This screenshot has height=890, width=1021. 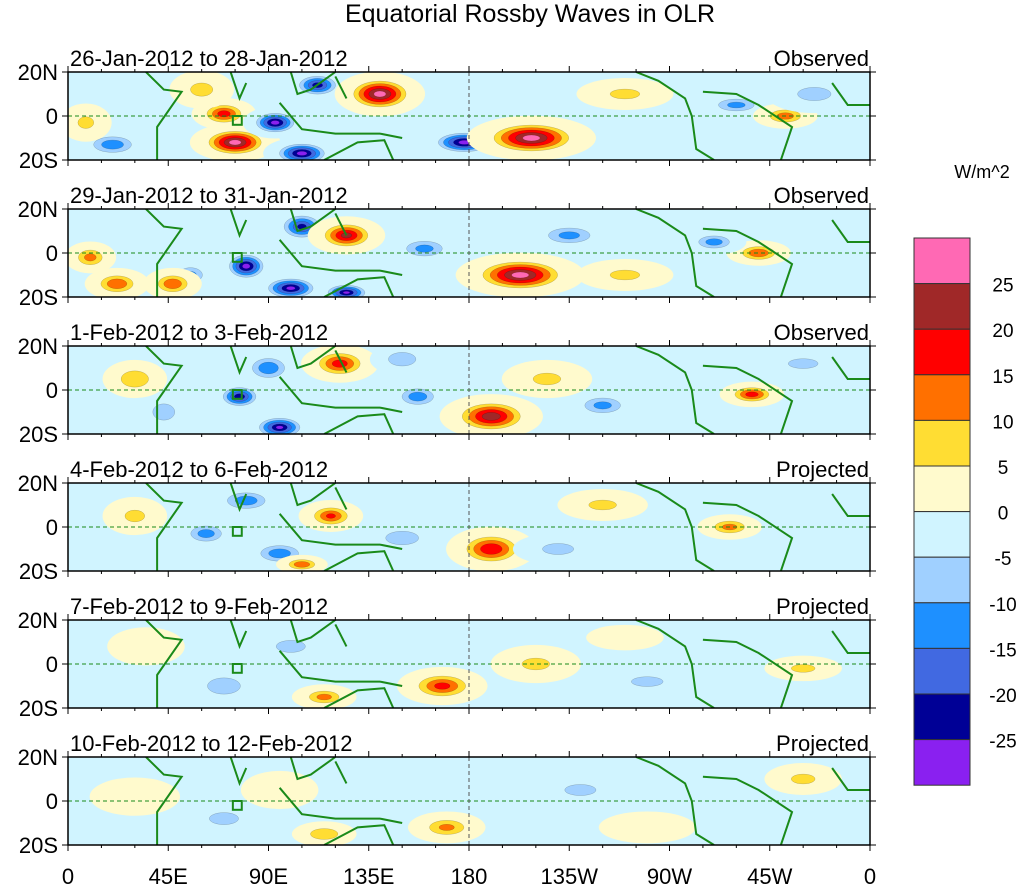 What do you see at coordinates (209, 58) in the screenshot?
I see `panel-period-label: 26-Jan-2012 to 28-Jan-2012` at bounding box center [209, 58].